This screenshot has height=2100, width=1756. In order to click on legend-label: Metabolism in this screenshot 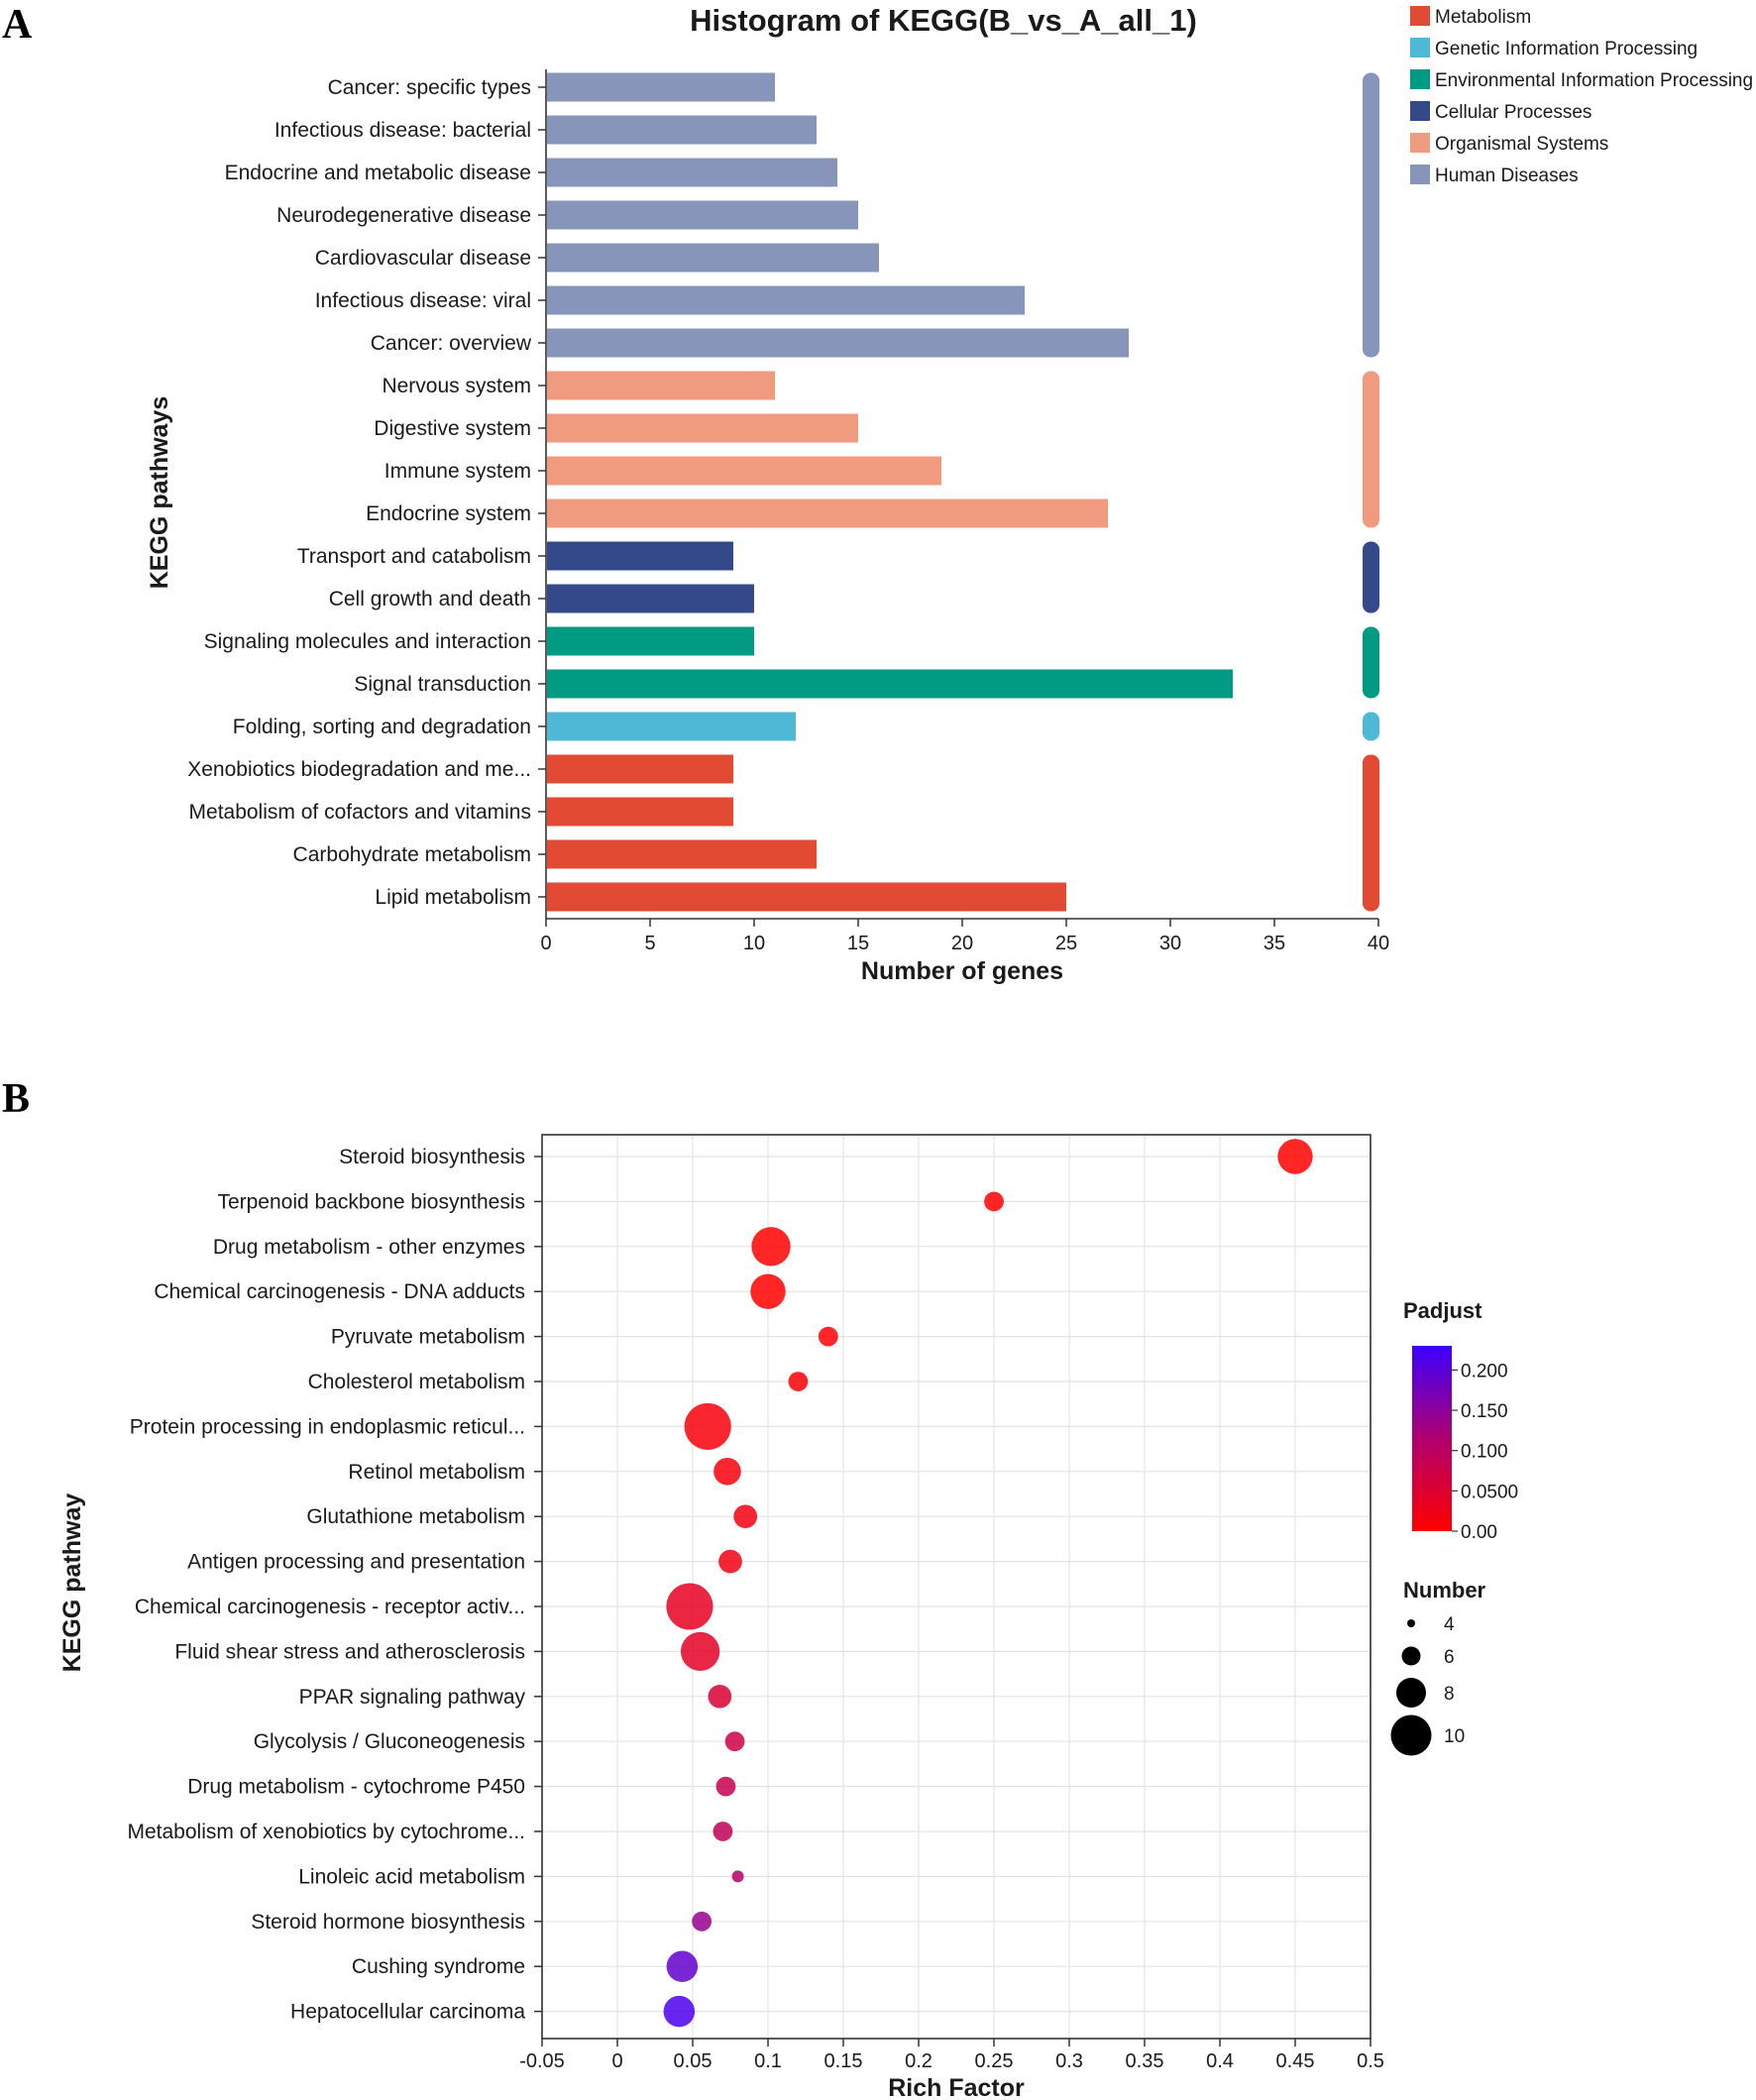, I will do `click(1483, 17)`.